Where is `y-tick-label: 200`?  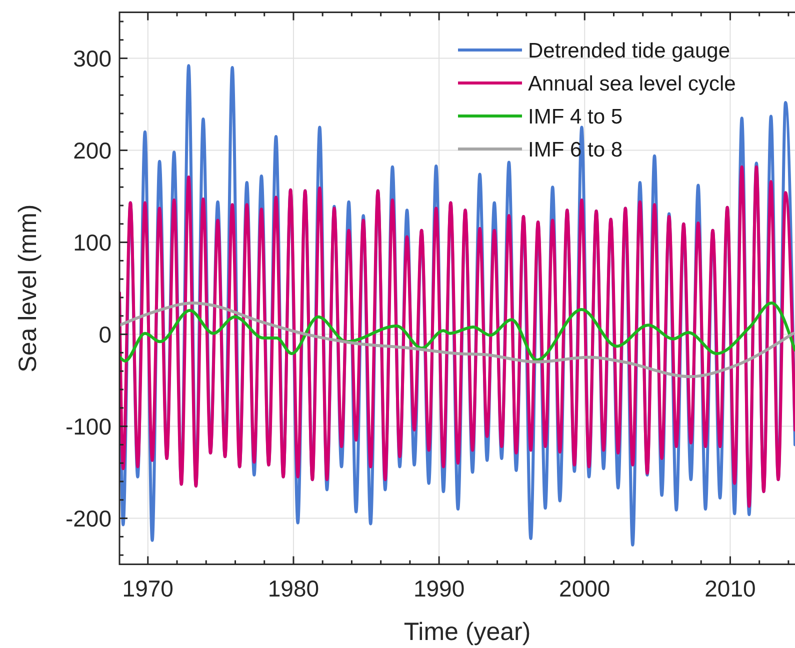
y-tick-label: 200 is located at coordinates (92, 150).